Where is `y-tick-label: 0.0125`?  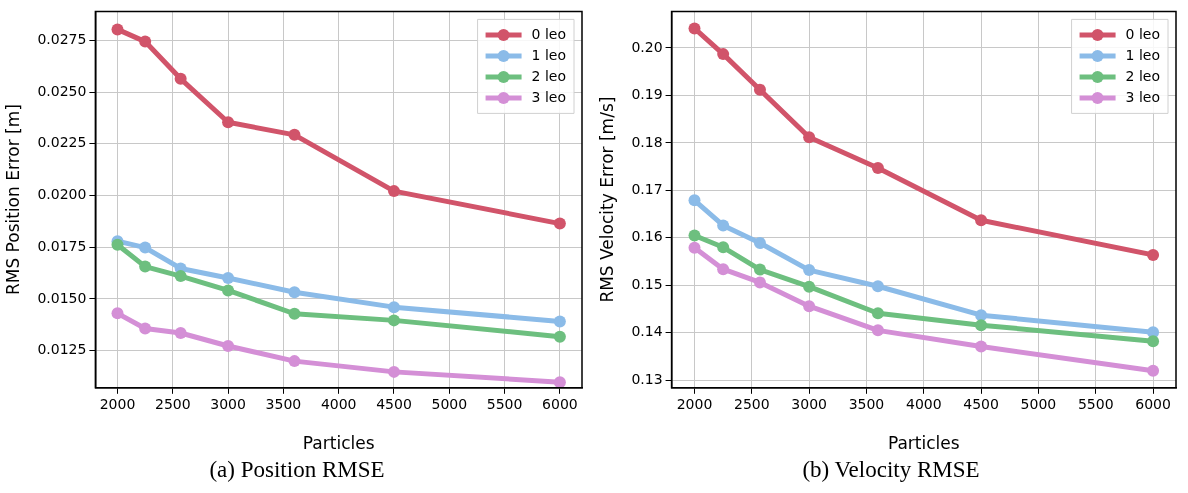 y-tick-label: 0.0125 is located at coordinates (62, 349).